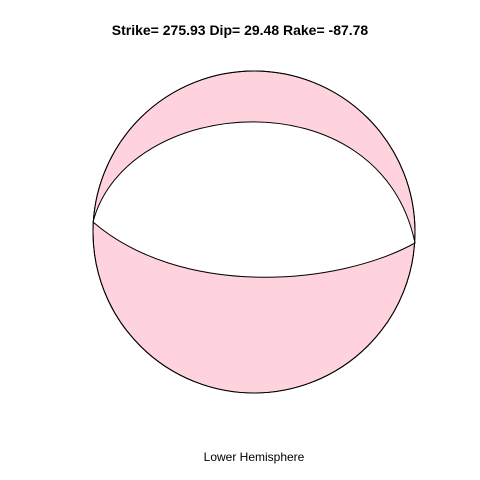 The width and height of the screenshot is (480, 480). What do you see at coordinates (240, 30) in the screenshot?
I see `plot-title: Strike= 275.93 Dip= 29.48 Rake= -87.78` at bounding box center [240, 30].